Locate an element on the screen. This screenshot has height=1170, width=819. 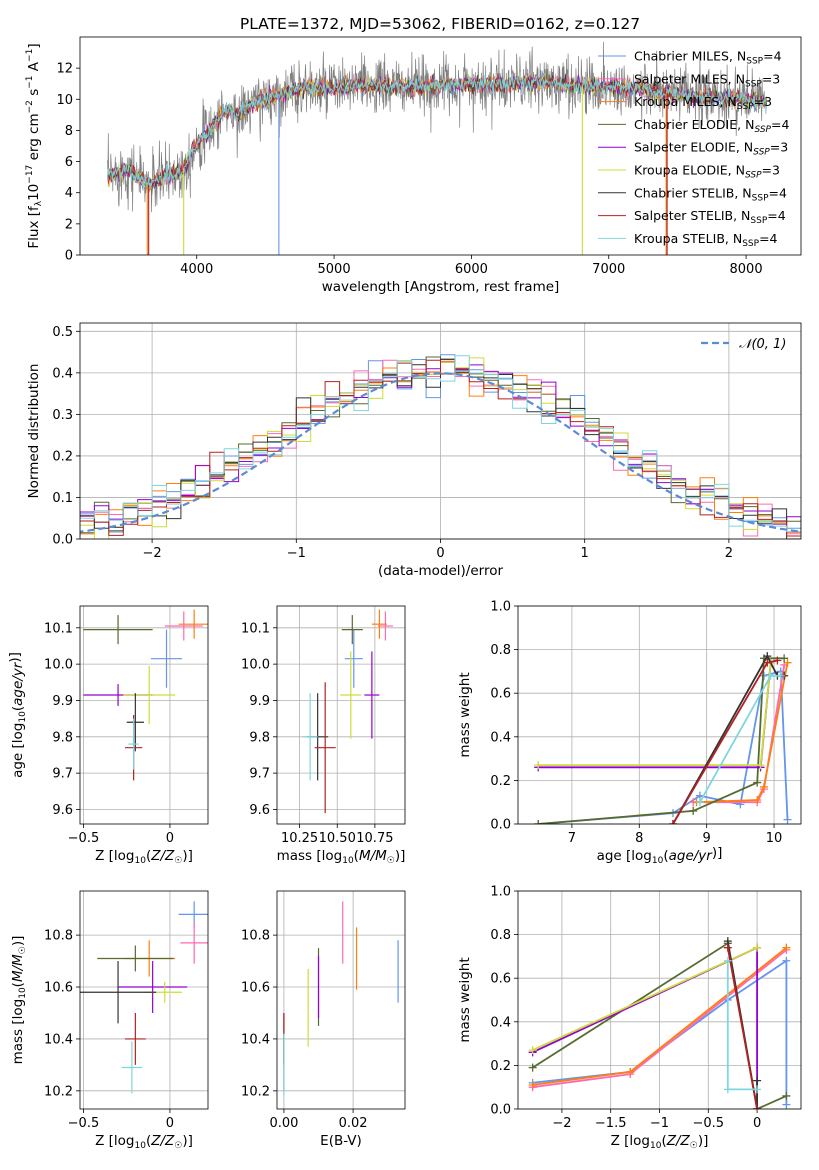
y-tick-label: 6 is located at coordinates (69, 162).